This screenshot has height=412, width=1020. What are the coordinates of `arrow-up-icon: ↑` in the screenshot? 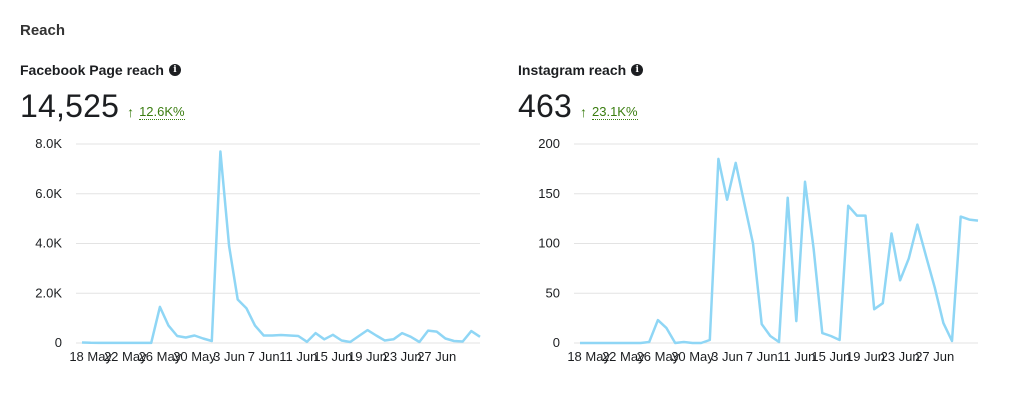 It's located at (131, 112).